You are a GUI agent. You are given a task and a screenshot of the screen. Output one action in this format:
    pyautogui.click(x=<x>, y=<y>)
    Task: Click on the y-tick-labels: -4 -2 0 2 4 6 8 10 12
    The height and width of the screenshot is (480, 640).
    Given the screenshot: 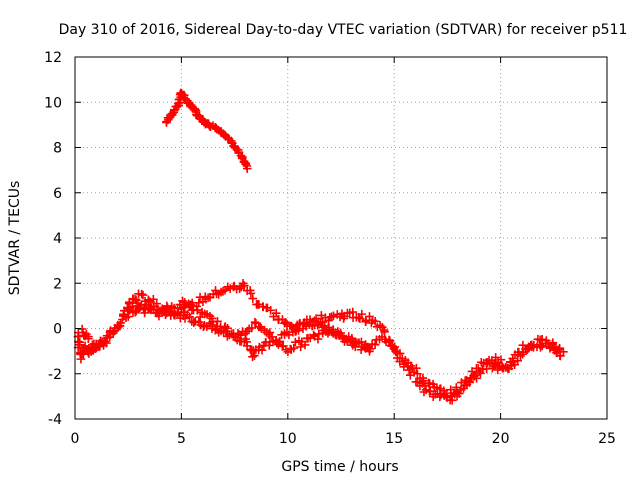 What is the action you would take?
    pyautogui.click(x=53, y=239)
    